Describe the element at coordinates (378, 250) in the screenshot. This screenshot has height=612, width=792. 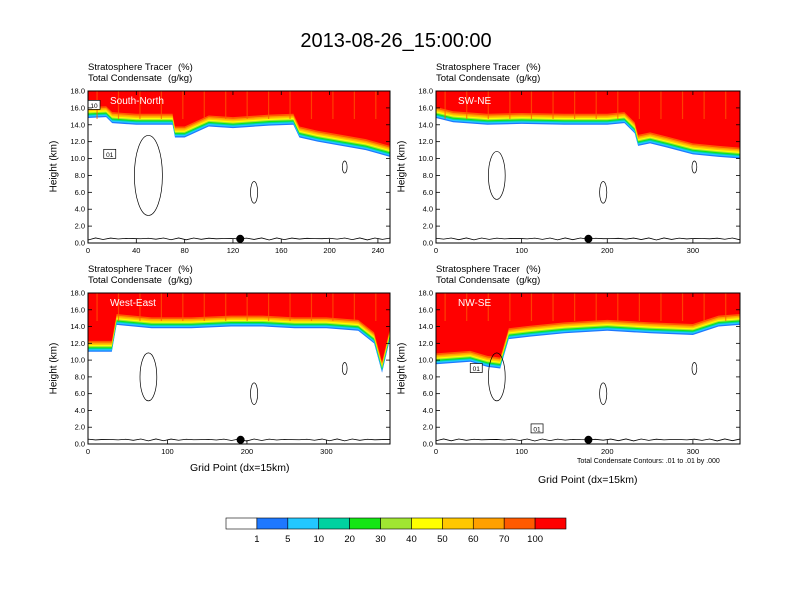
I see `panel-1-xtick-label: 240` at that location.